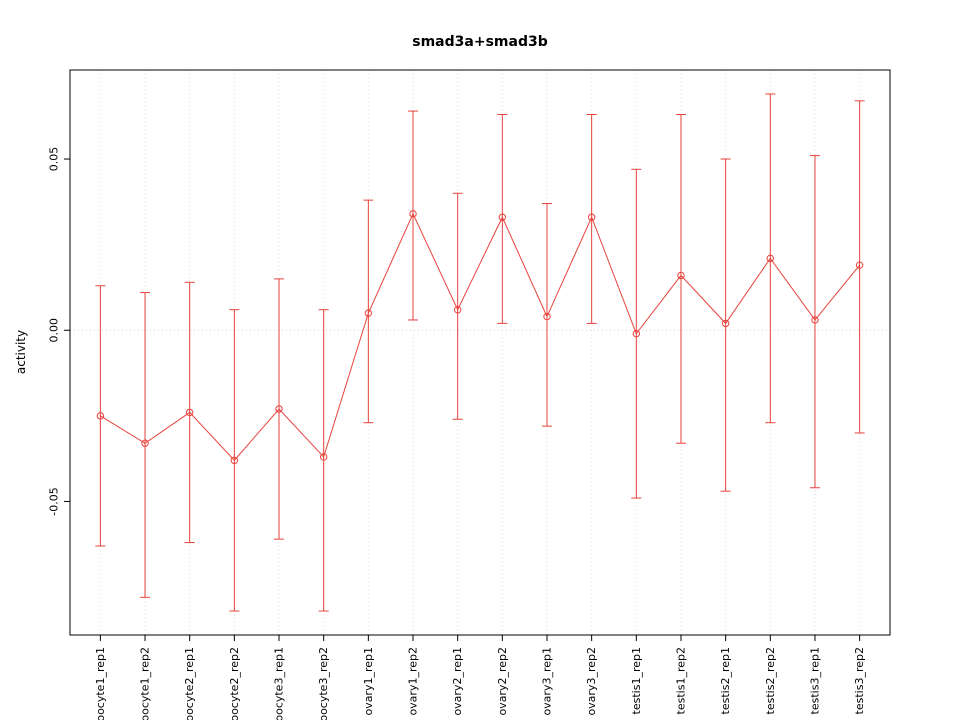  I want to click on x-tick-label: testis1_rep1, so click(636, 680).